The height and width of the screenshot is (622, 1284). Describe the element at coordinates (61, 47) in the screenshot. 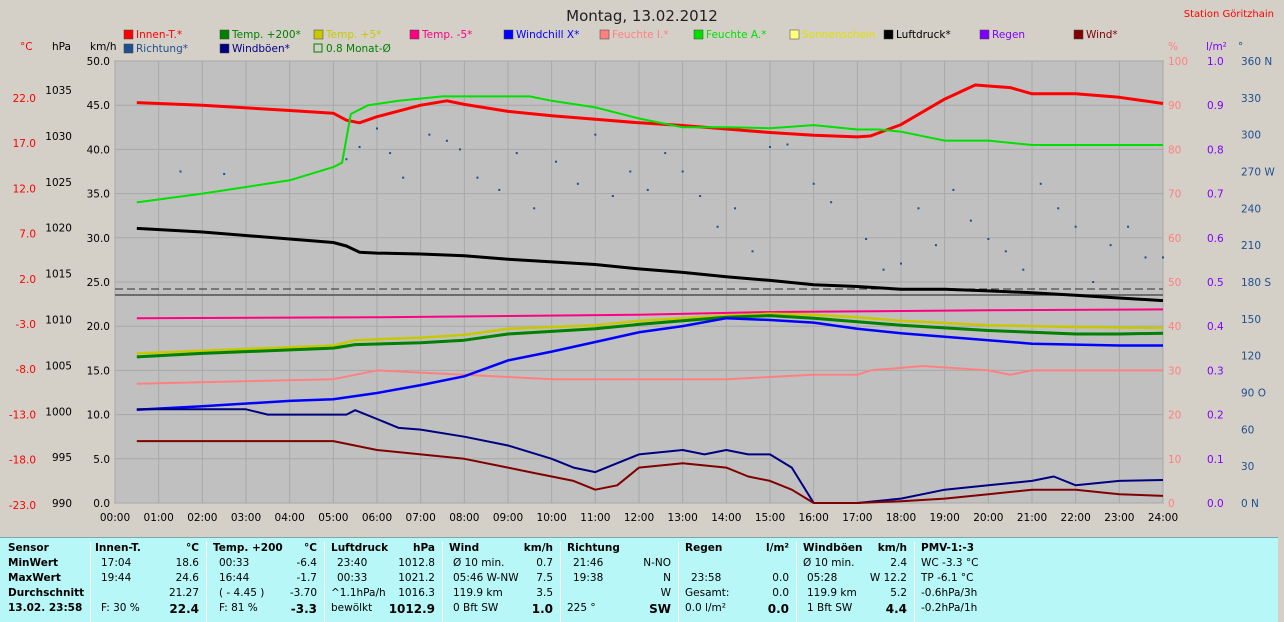

I see `unit-hpa: hPa` at that location.